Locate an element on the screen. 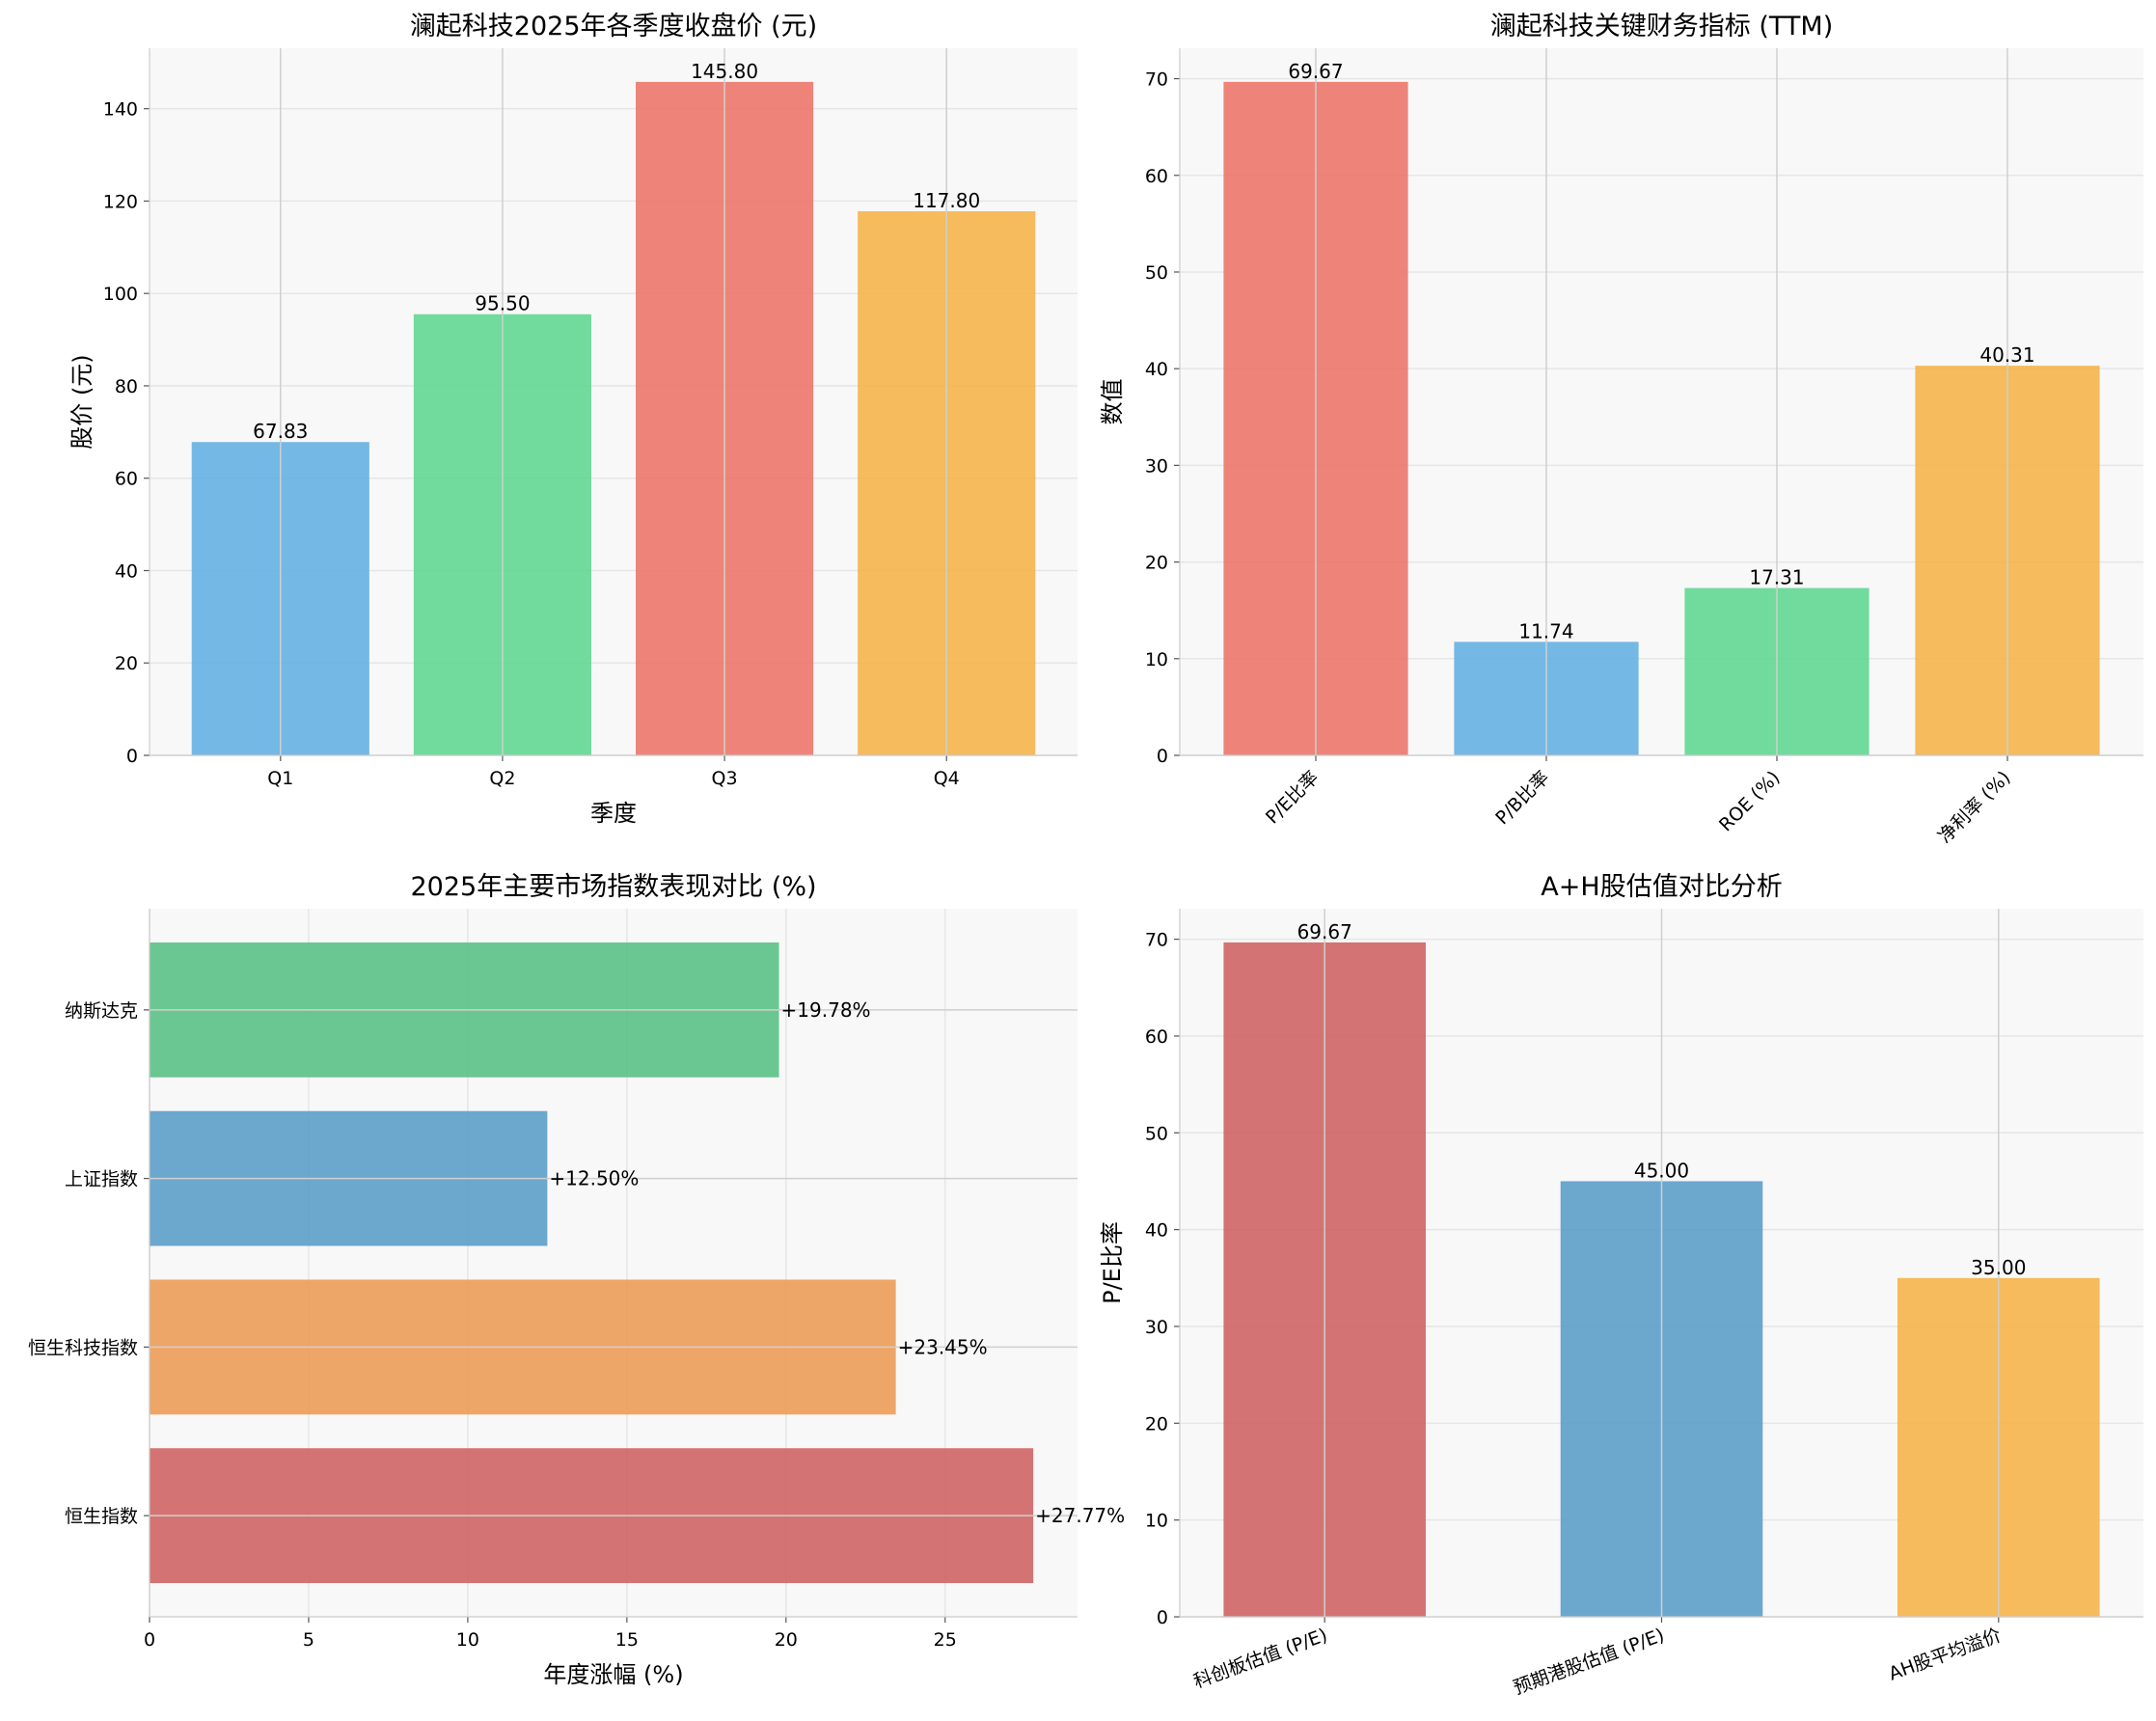  tick-label-y: 100 is located at coordinates (120, 294).